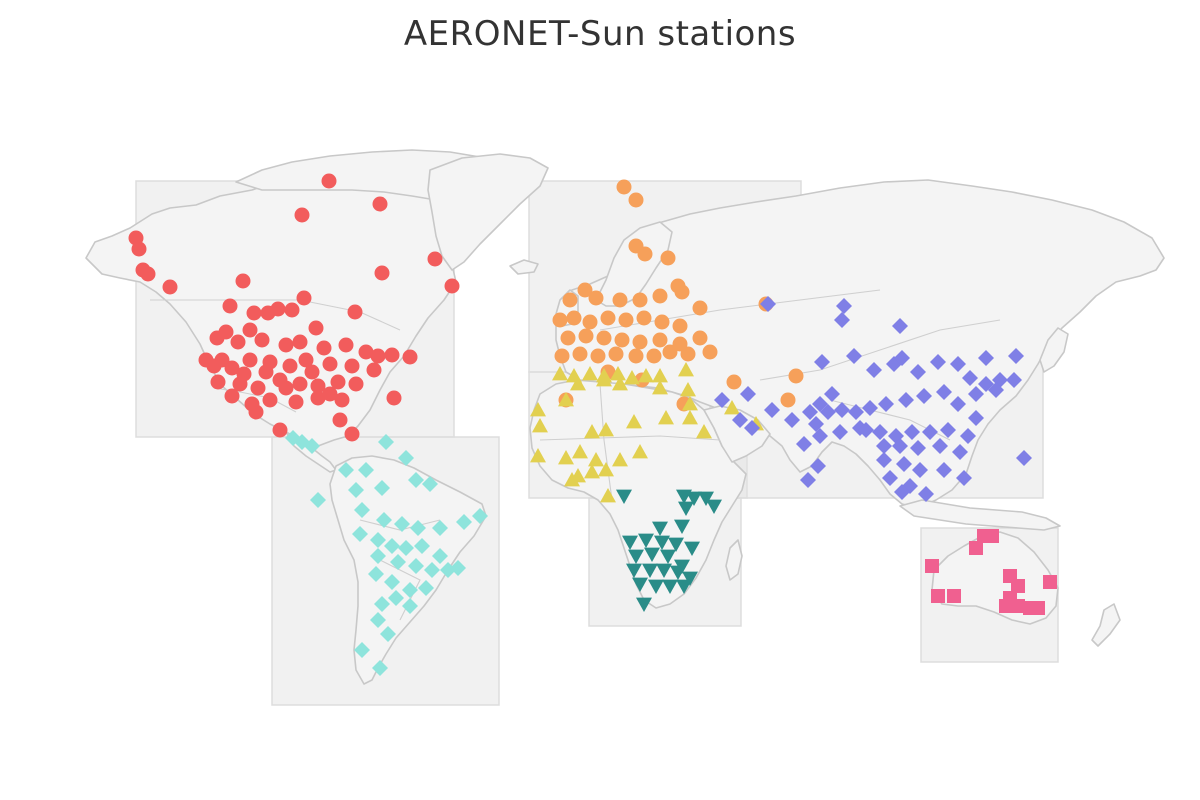 The image size is (1200, 800). What do you see at coordinates (408, 570) in the screenshot?
I see `land-south-america` at bounding box center [408, 570].